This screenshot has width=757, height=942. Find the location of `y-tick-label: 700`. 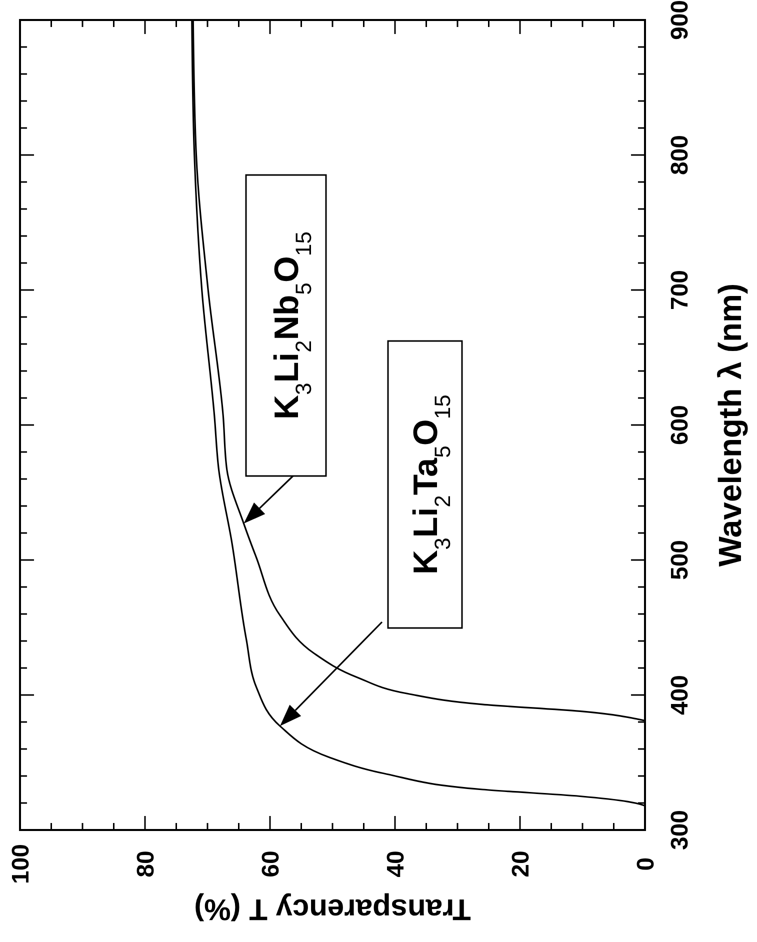

y-tick-label: 700 is located at coordinates (680, 290).